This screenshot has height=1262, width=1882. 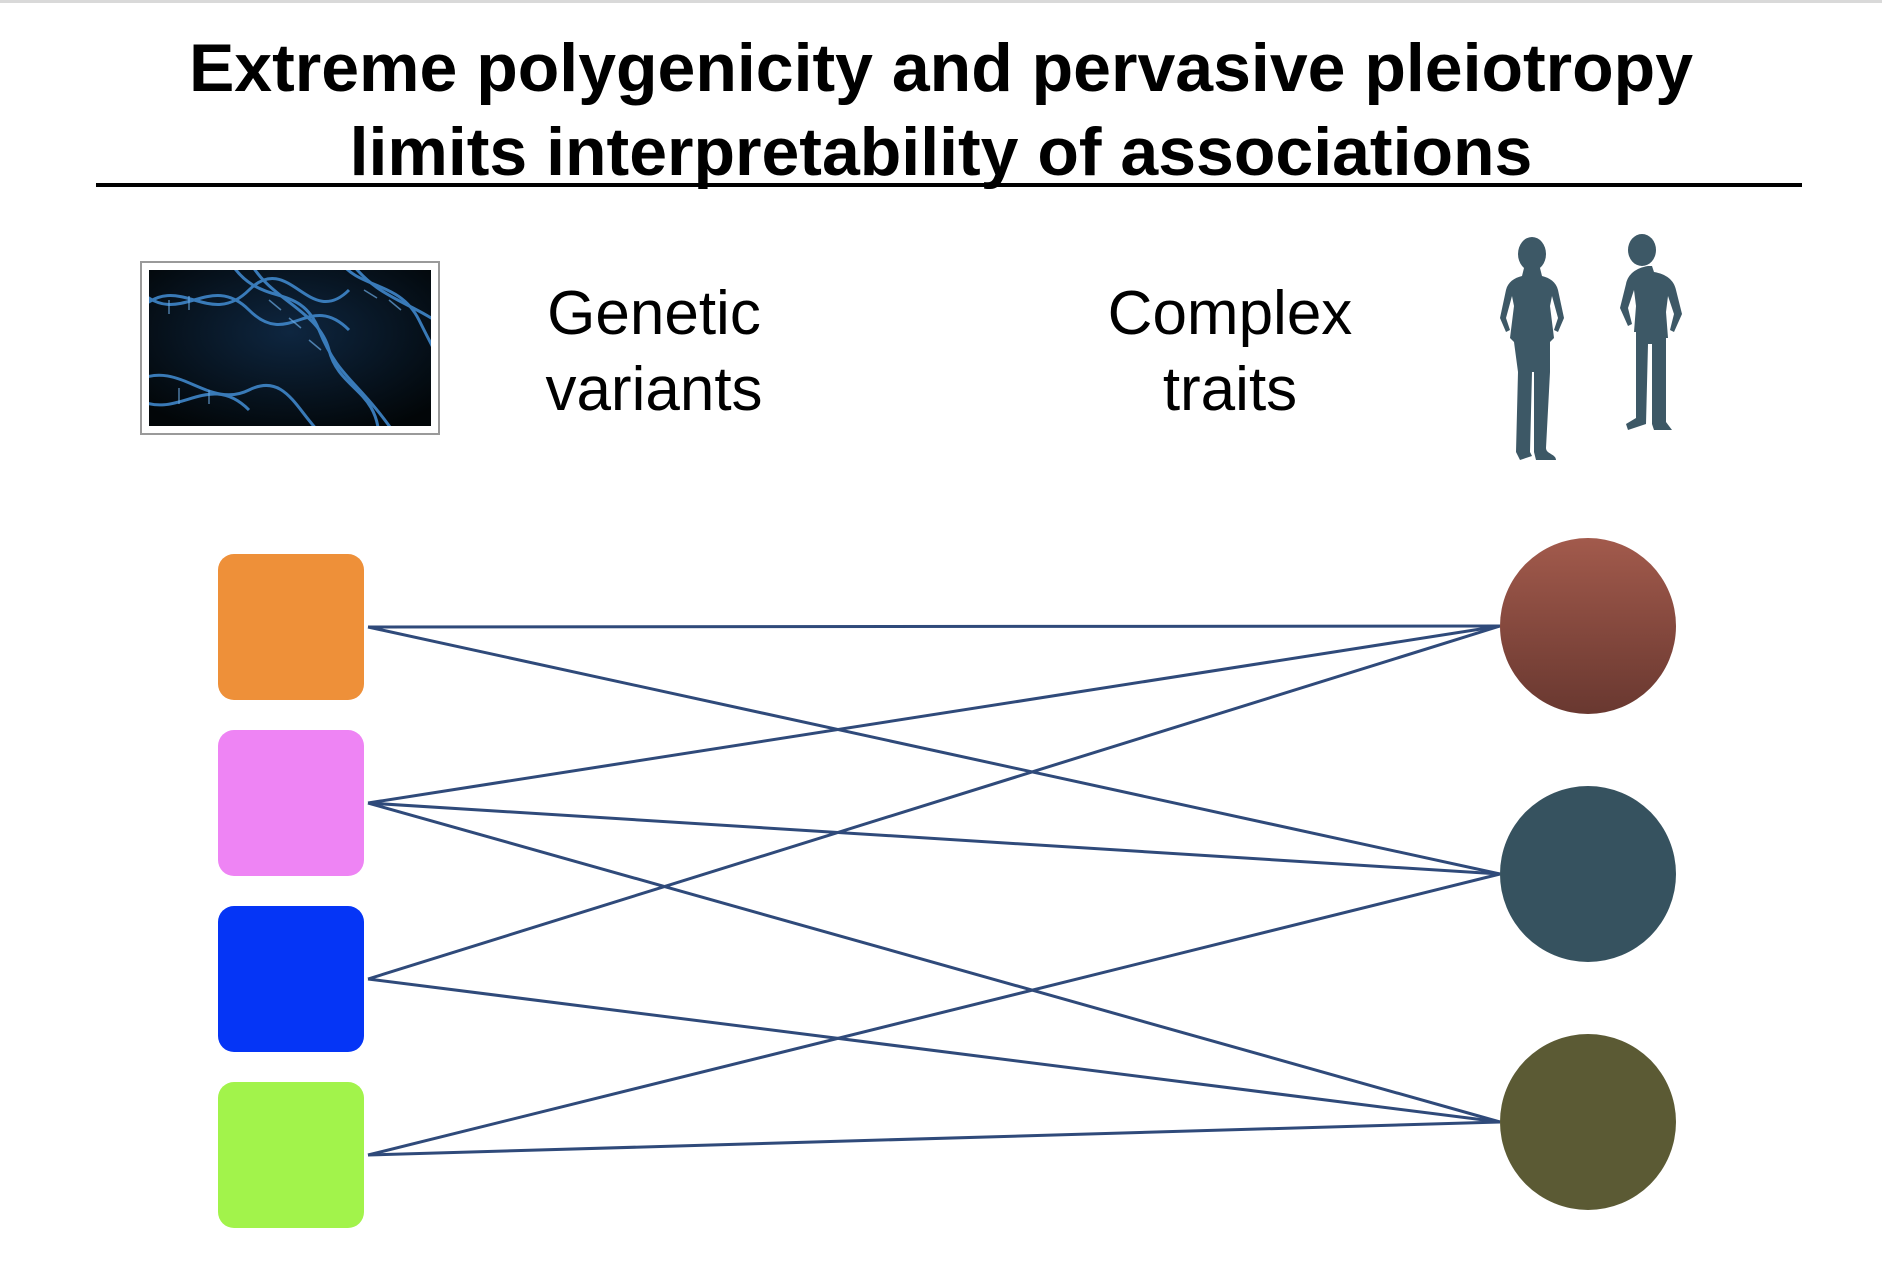 What do you see at coordinates (934, 838) in the screenshot?
I see `edge-v2-t2` at bounding box center [934, 838].